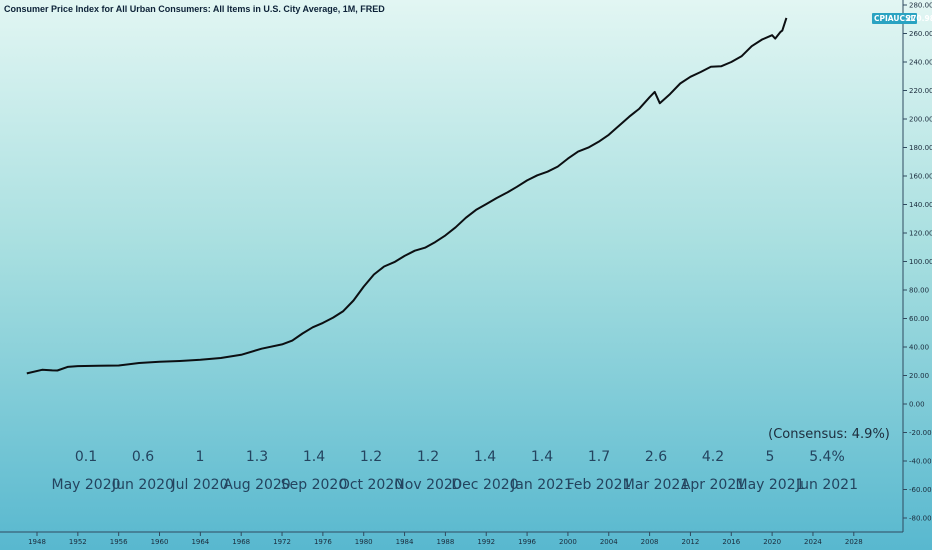  Describe the element at coordinates (920, 34) in the screenshot. I see `price-tick-label: 260.00` at that location.